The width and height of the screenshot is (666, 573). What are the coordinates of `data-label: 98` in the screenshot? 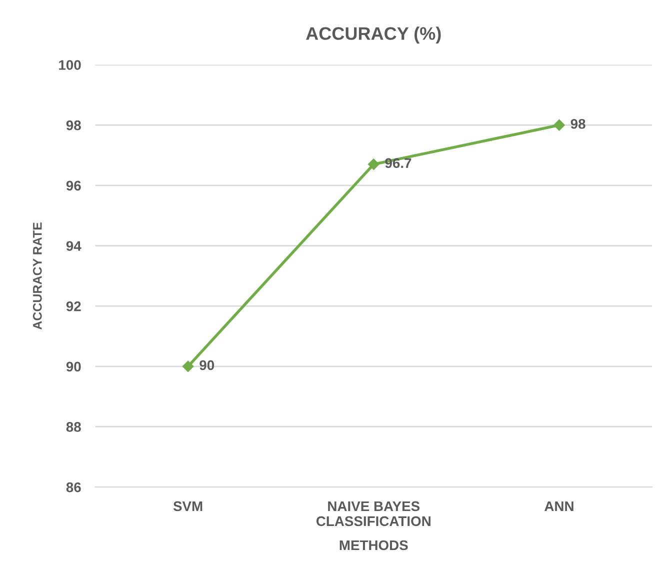 It's located at (578, 123).